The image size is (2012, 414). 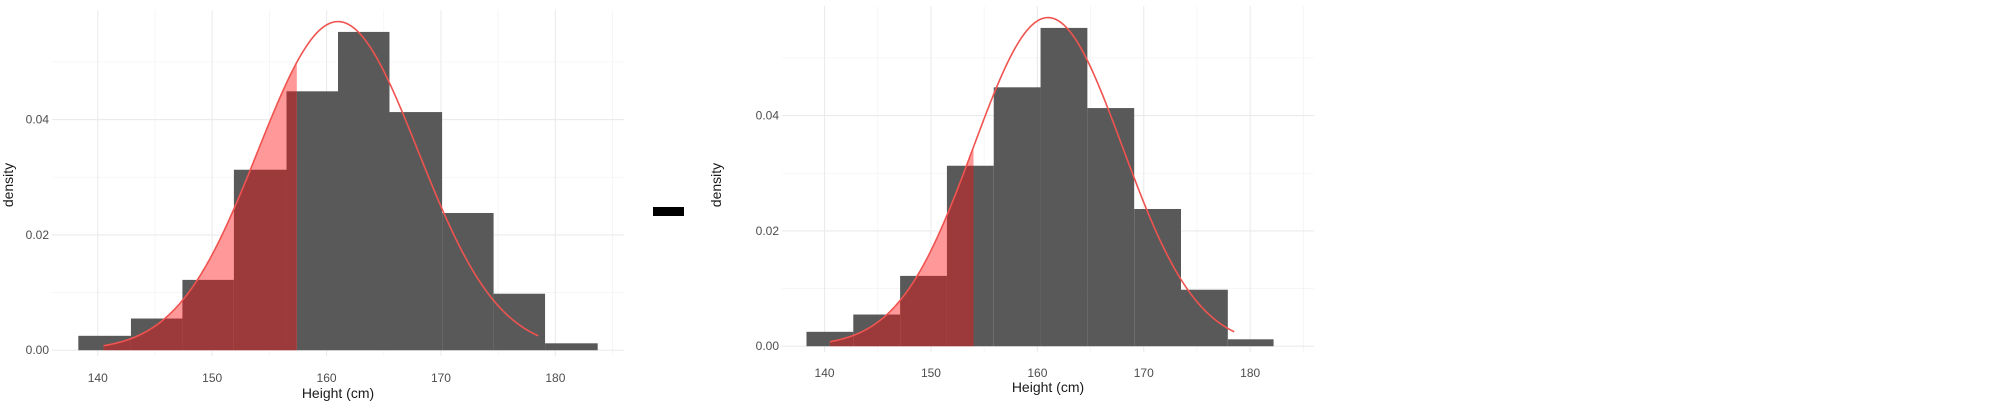 What do you see at coordinates (668, 211) in the screenshot?
I see `minus-sign` at bounding box center [668, 211].